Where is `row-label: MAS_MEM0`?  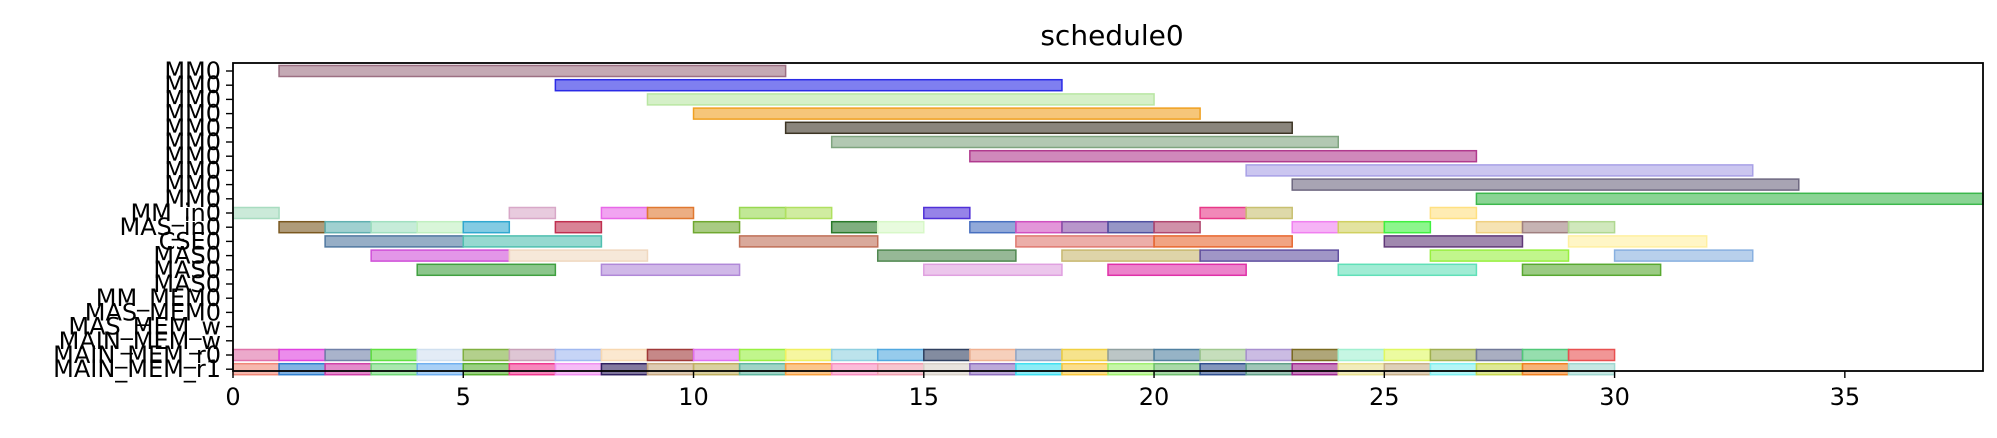
row-label: MAS_MEM0 is located at coordinates (153, 312).